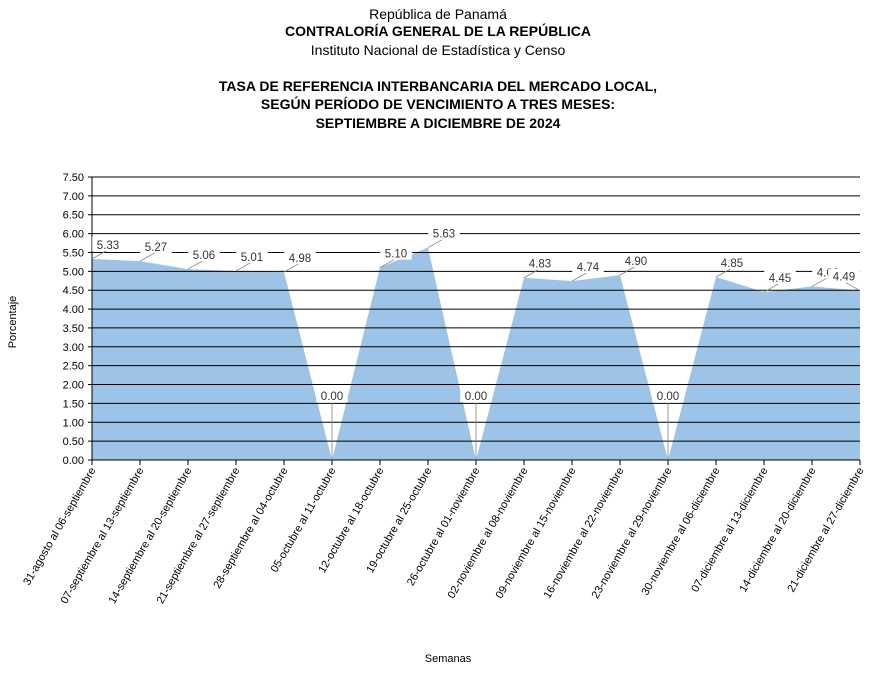  What do you see at coordinates (584, 533) in the screenshot?
I see `x-tick-label: 16-noviembre al 22-noviembre` at bounding box center [584, 533].